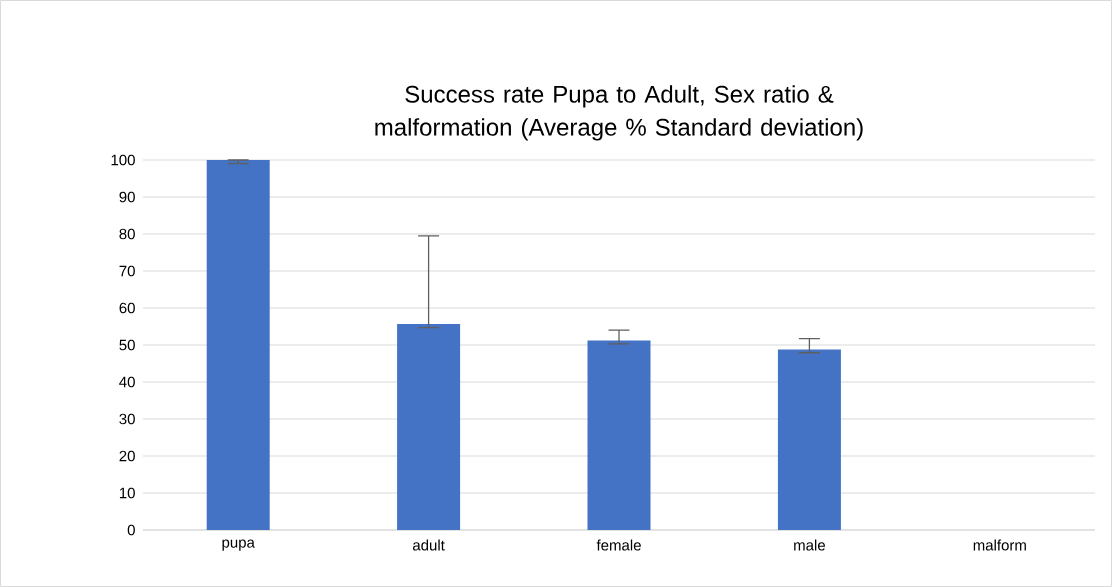 This screenshot has height=587, width=1112. What do you see at coordinates (809, 545) in the screenshot?
I see `x-tick-label: male` at bounding box center [809, 545].